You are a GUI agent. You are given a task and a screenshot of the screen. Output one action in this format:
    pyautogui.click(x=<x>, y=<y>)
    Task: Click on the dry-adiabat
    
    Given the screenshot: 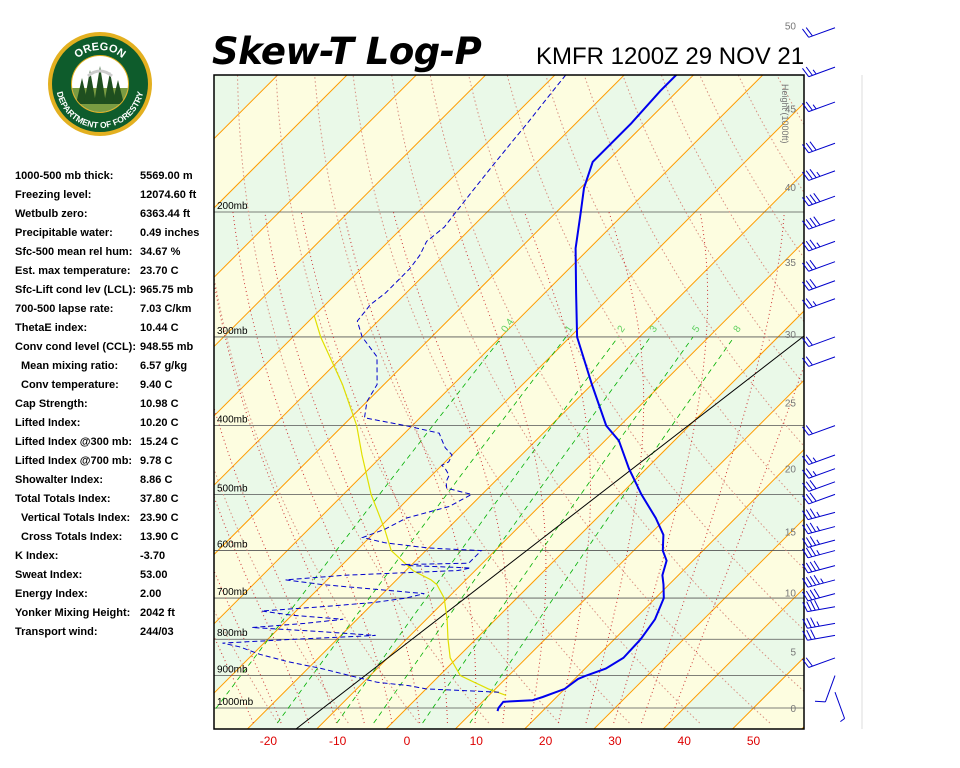 What is the action you would take?
    pyautogui.click(x=921, y=361)
    